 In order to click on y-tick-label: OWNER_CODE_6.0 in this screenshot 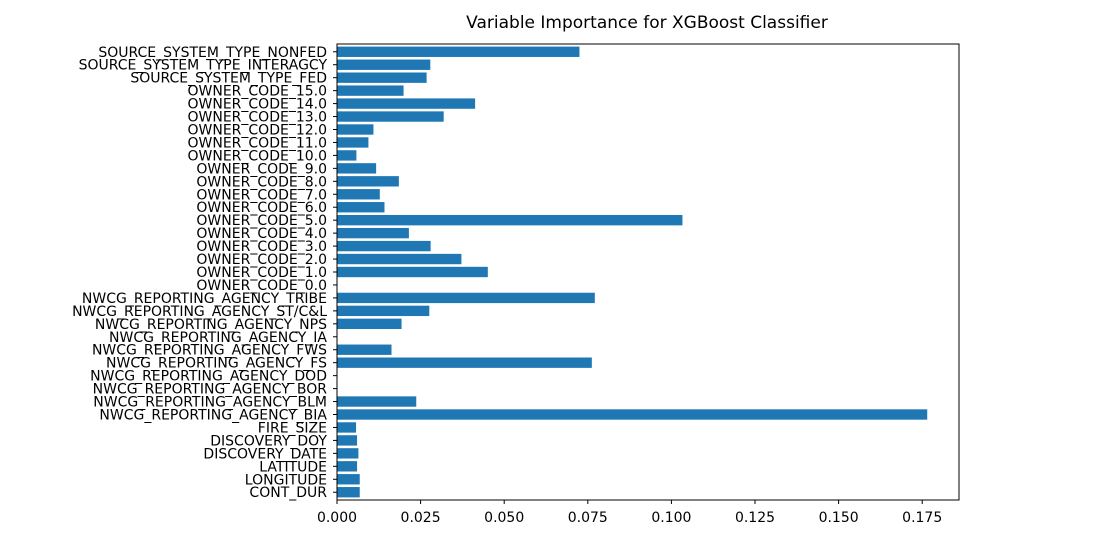, I will do `click(261, 208)`.